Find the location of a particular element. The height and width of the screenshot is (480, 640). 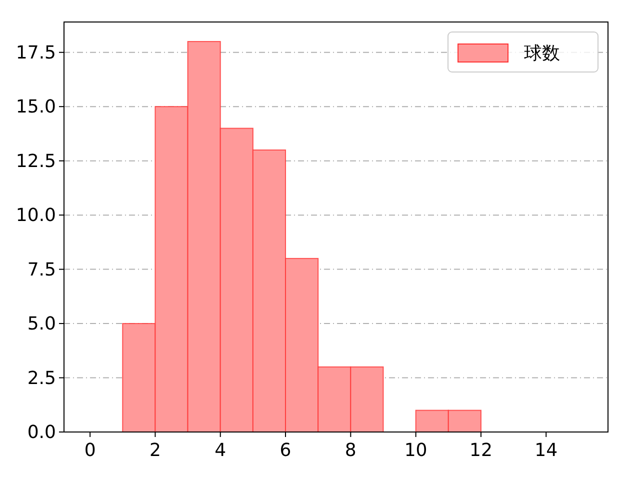

x-tick-label: 8 is located at coordinates (350, 450).